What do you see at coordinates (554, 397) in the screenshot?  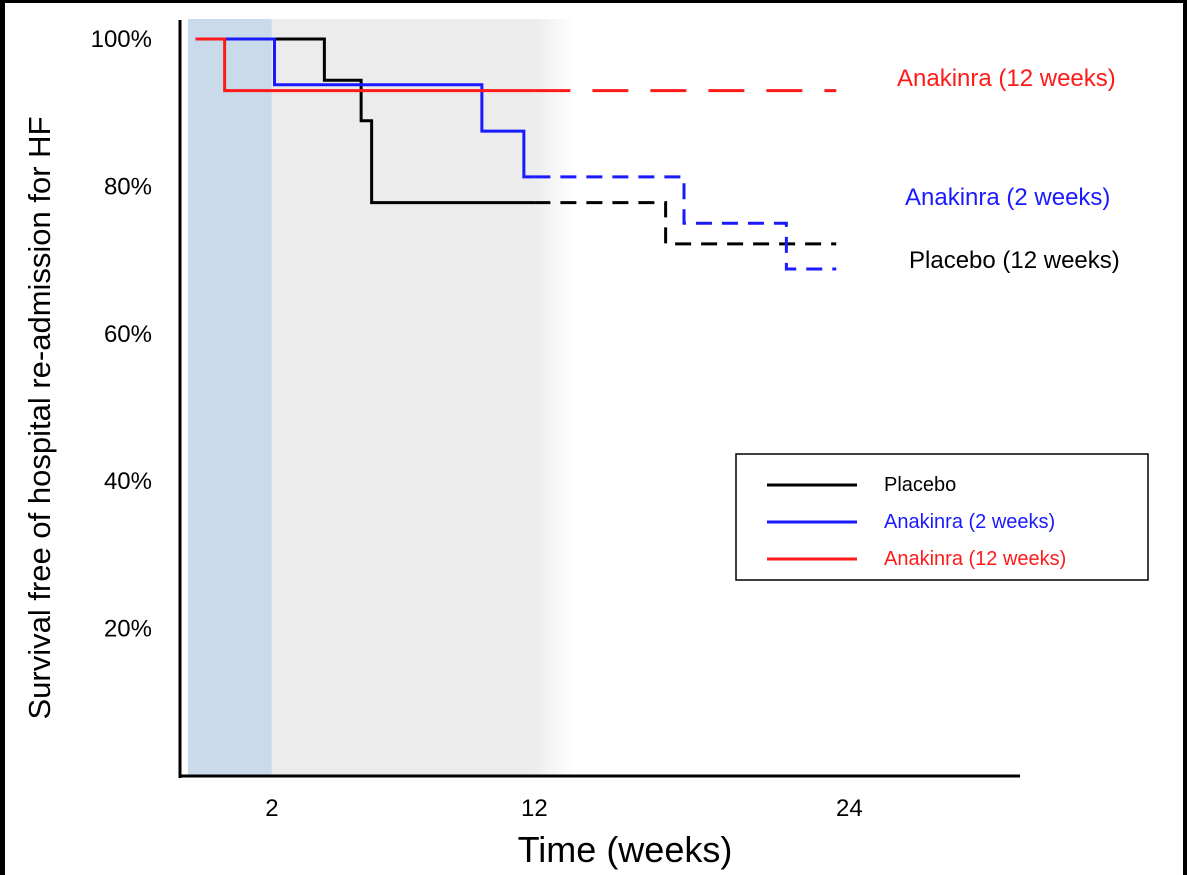 I see `shaded-band-fade` at bounding box center [554, 397].